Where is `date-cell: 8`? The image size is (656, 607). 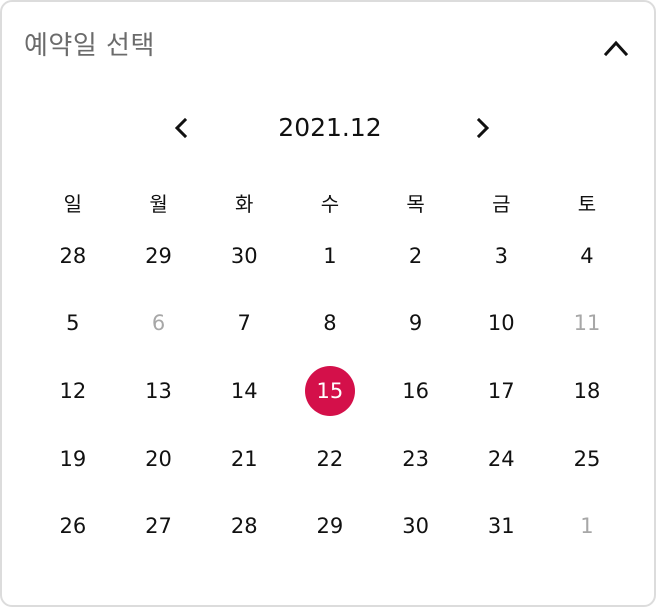
date-cell: 8 is located at coordinates (330, 324).